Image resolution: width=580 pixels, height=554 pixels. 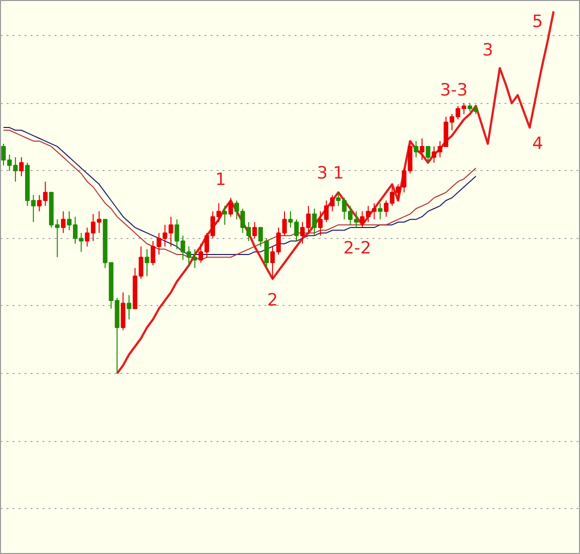 What do you see at coordinates (357, 248) in the screenshot?
I see `annotation: 2-2` at bounding box center [357, 248].